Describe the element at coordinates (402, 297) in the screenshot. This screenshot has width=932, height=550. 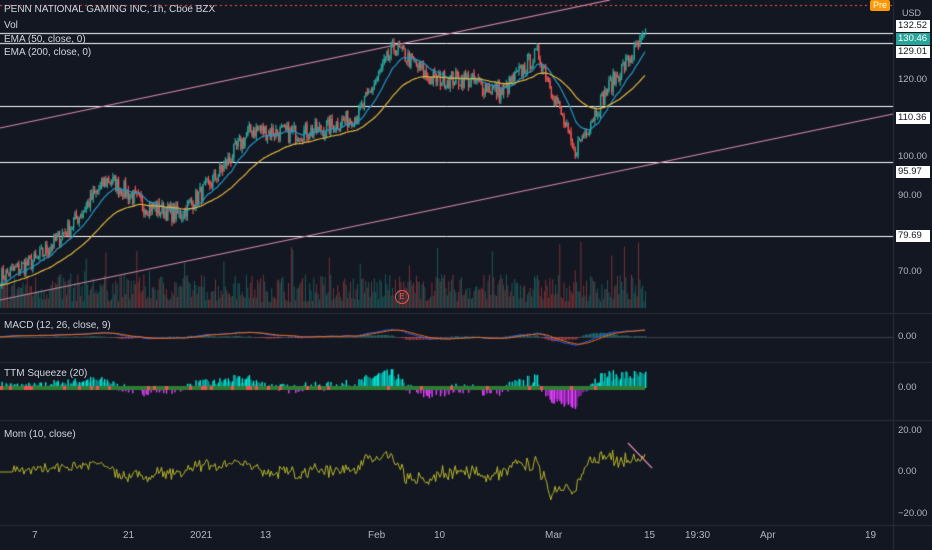
I see `earnings-marker-icon: E` at that location.